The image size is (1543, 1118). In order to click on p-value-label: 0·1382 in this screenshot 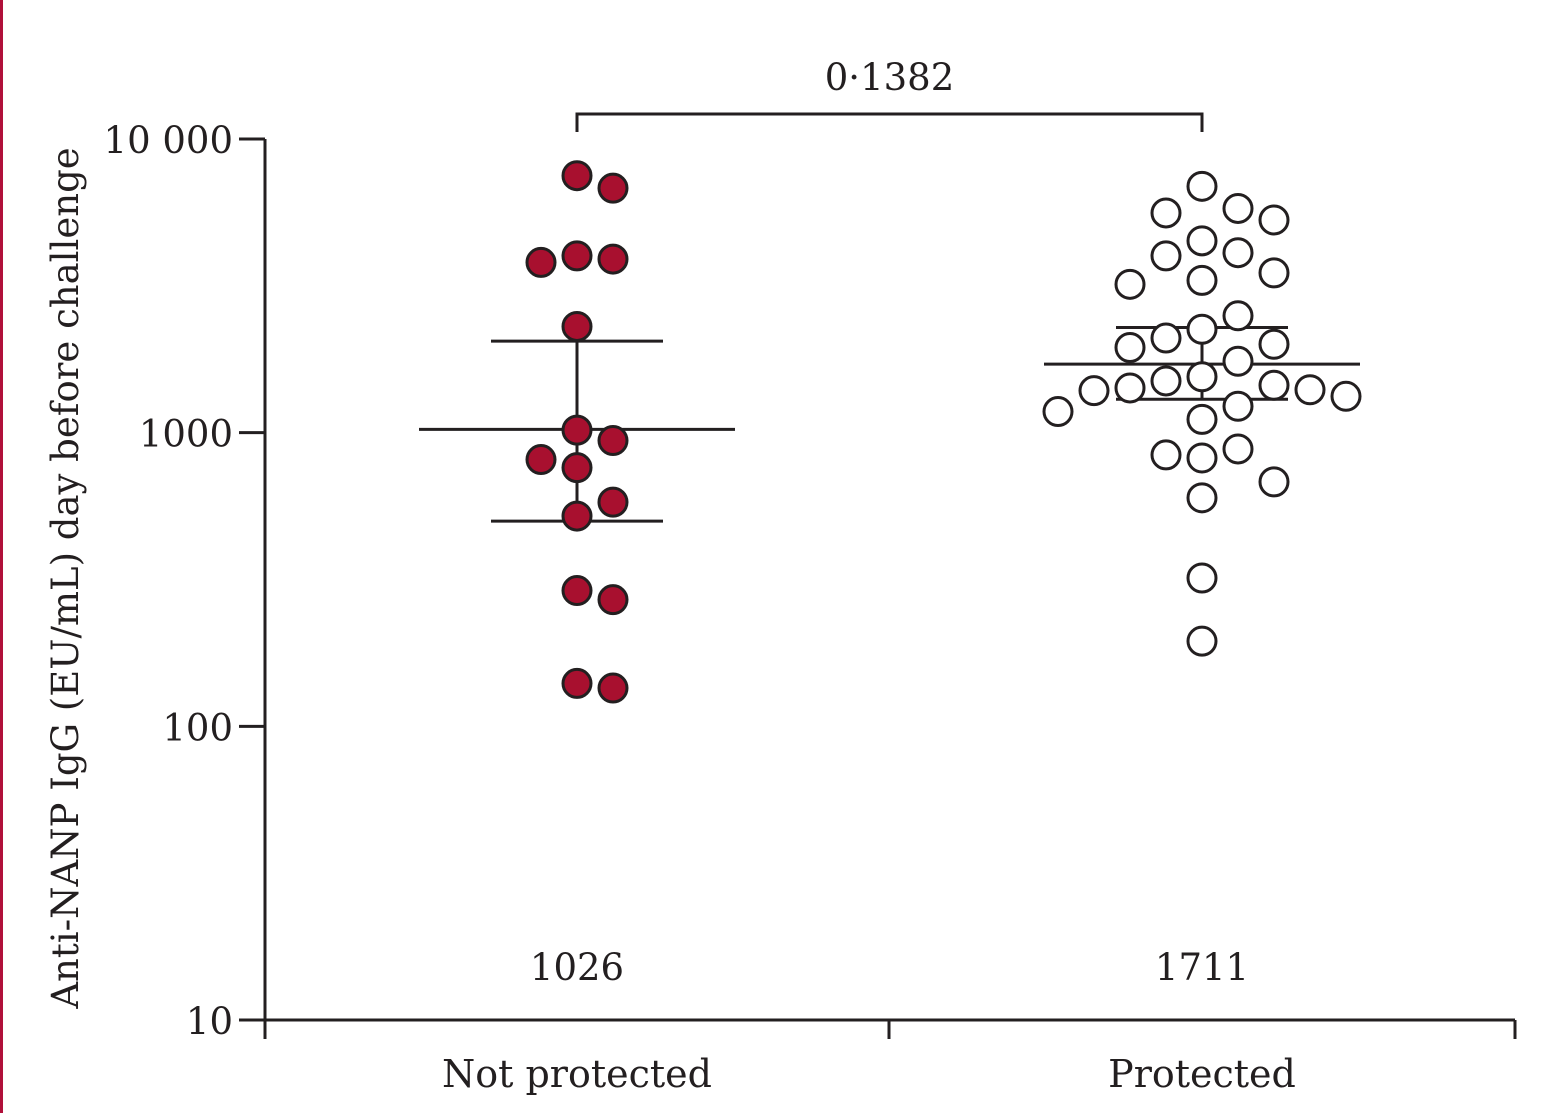, I will do `click(889, 77)`.